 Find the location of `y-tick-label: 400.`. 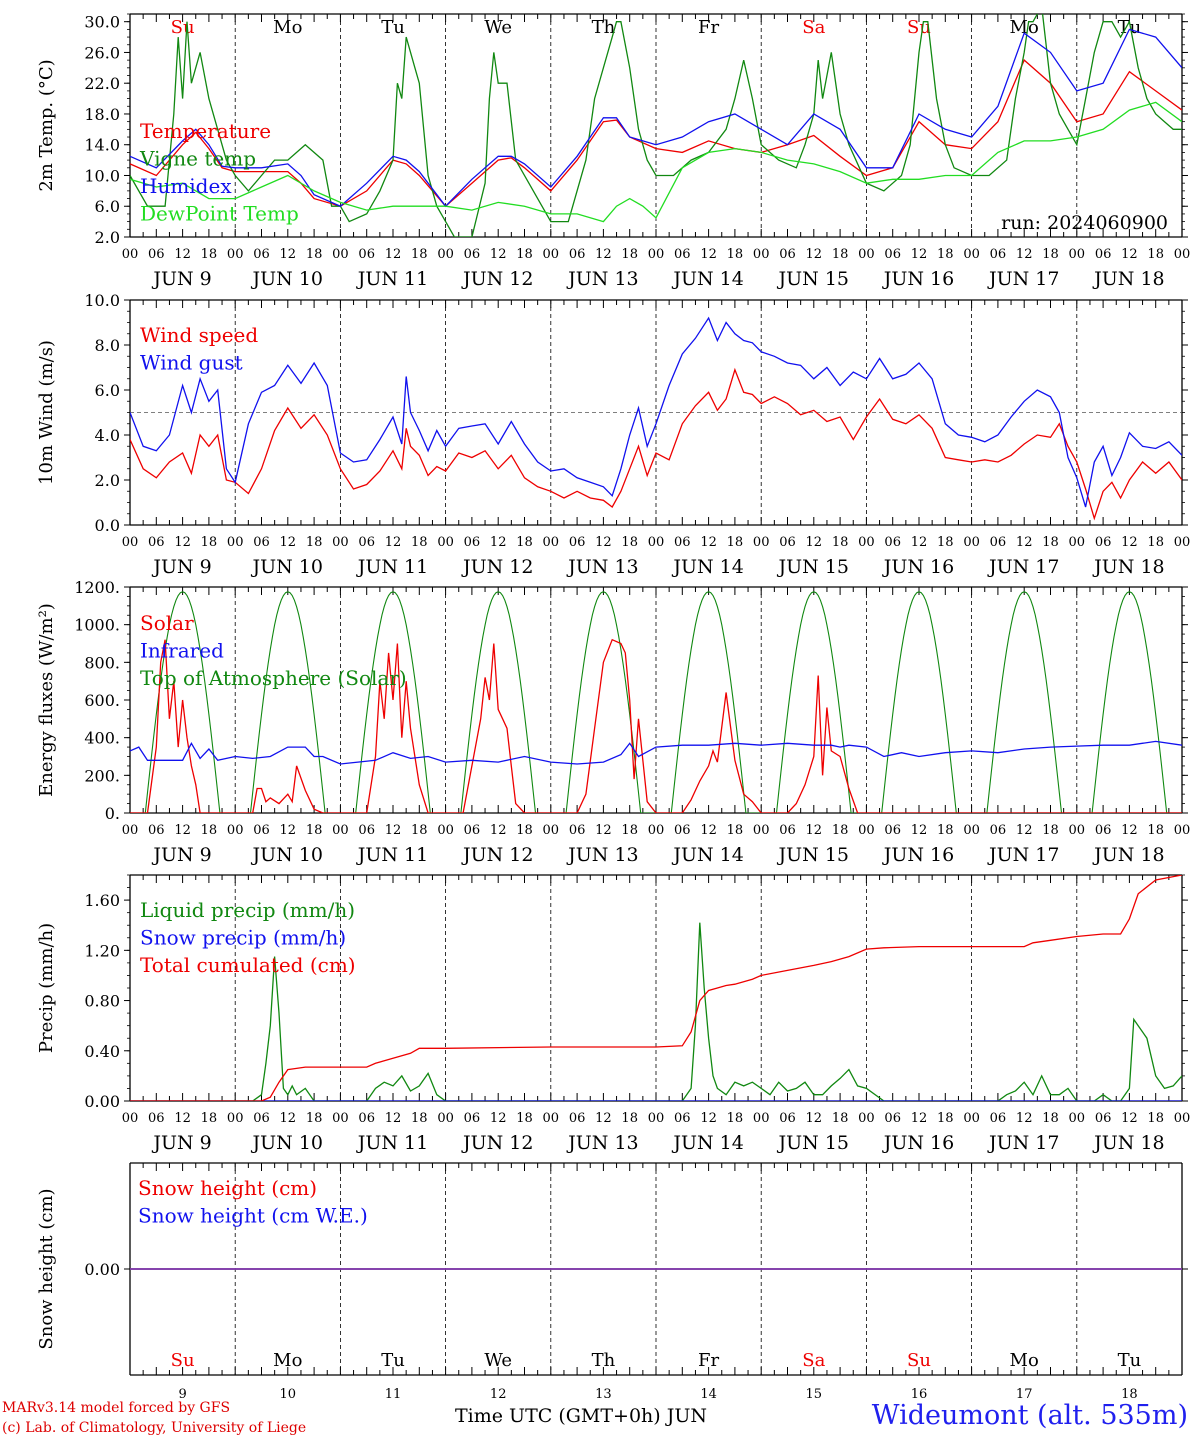

y-tick-label: 400. is located at coordinates (102, 738).